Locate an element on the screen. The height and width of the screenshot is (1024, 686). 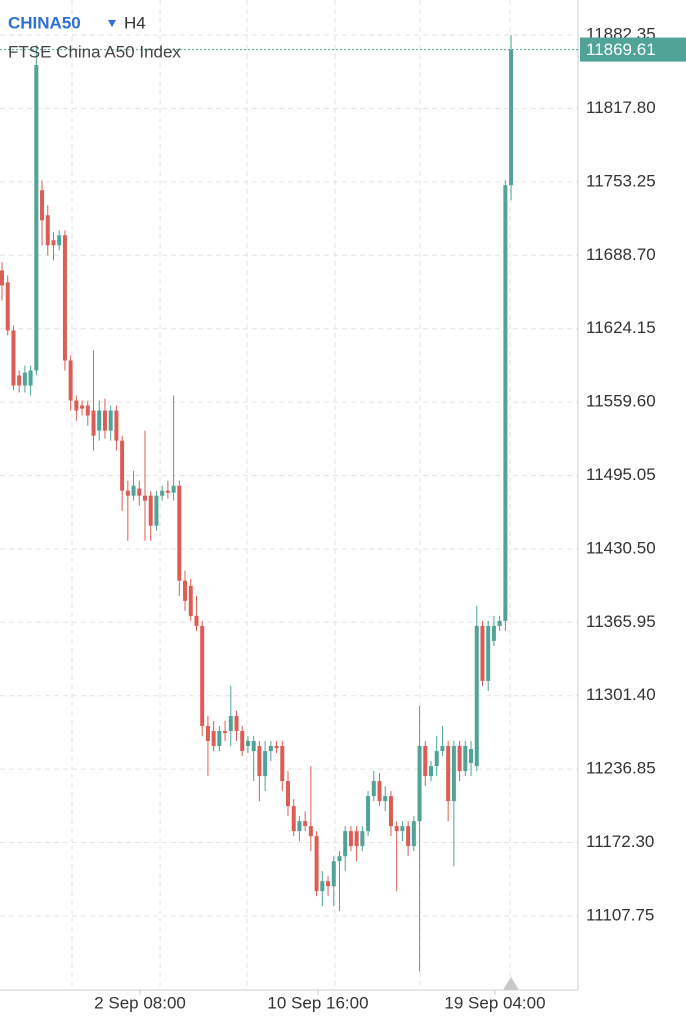
y-tick-label: 11559.60 is located at coordinates (621, 401).